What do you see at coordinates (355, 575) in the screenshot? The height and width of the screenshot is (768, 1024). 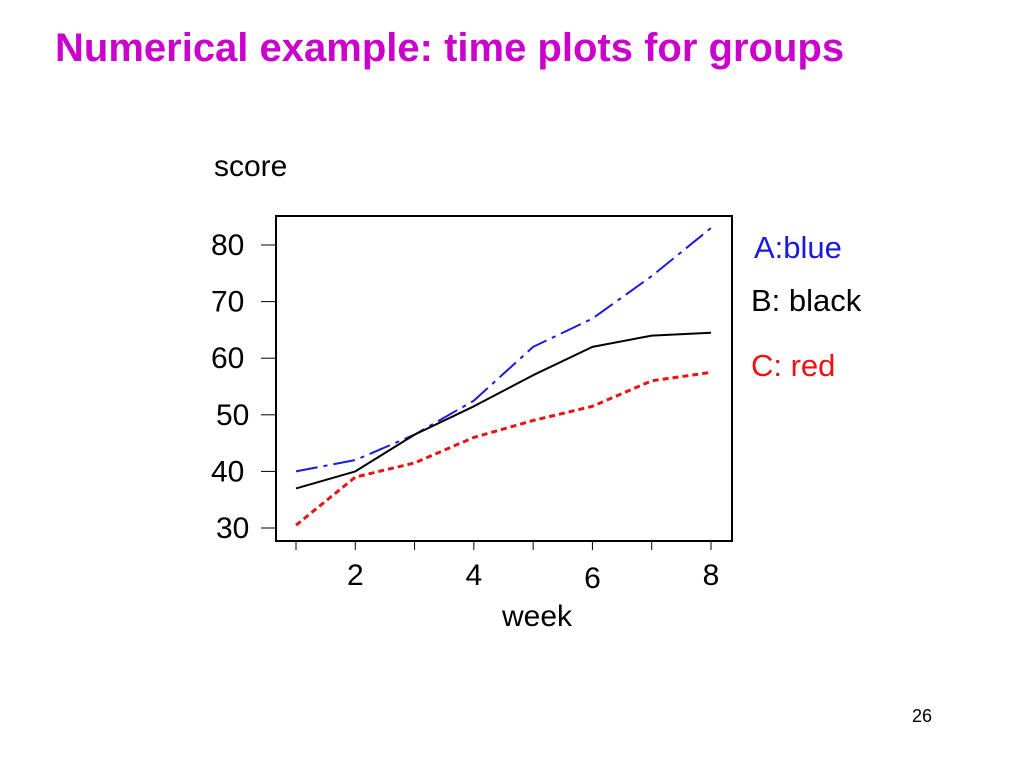 I see `x-tick-label: 2` at bounding box center [355, 575].